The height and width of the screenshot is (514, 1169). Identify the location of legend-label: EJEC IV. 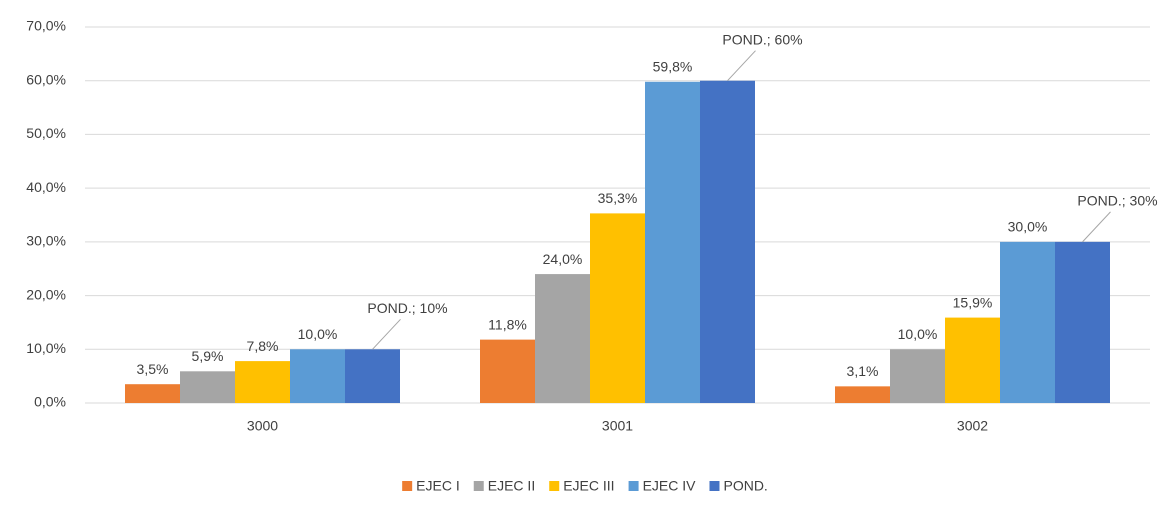
(670, 486).